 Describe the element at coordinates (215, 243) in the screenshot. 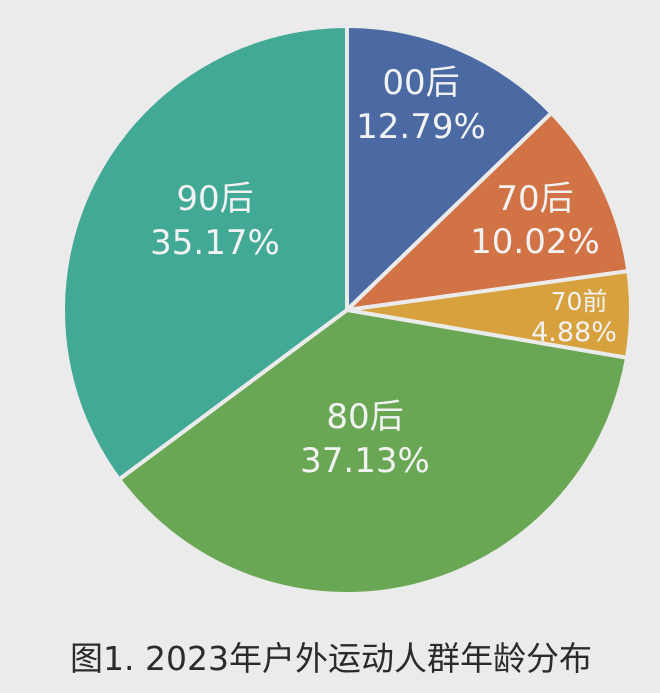

I see `slice-label-90-pct: 35.17%` at that location.